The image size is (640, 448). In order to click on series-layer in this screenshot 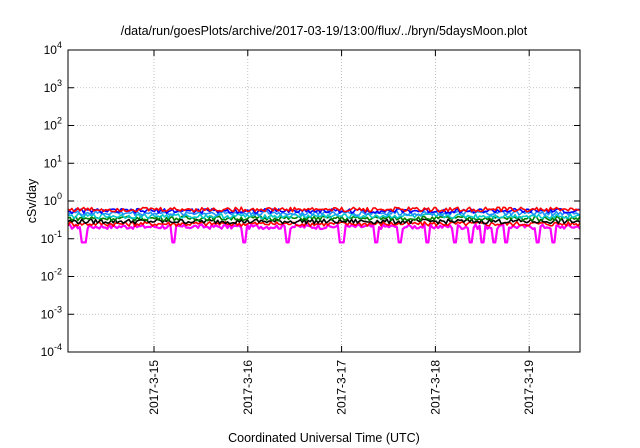, I will do `click(324, 225)`.